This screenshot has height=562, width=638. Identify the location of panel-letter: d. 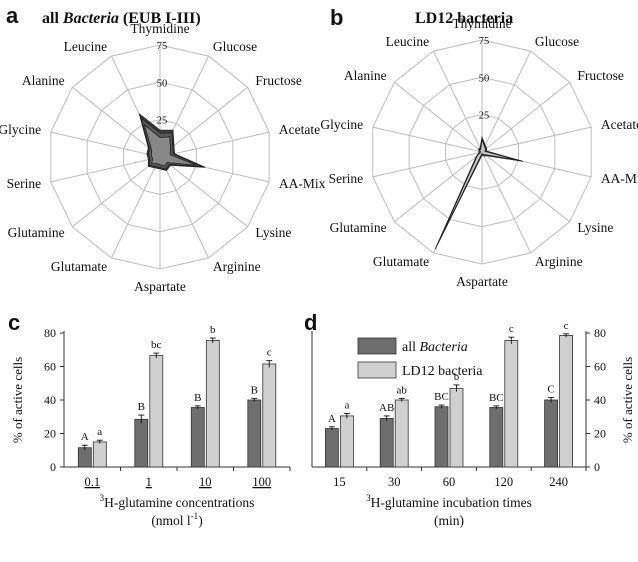
(310, 322).